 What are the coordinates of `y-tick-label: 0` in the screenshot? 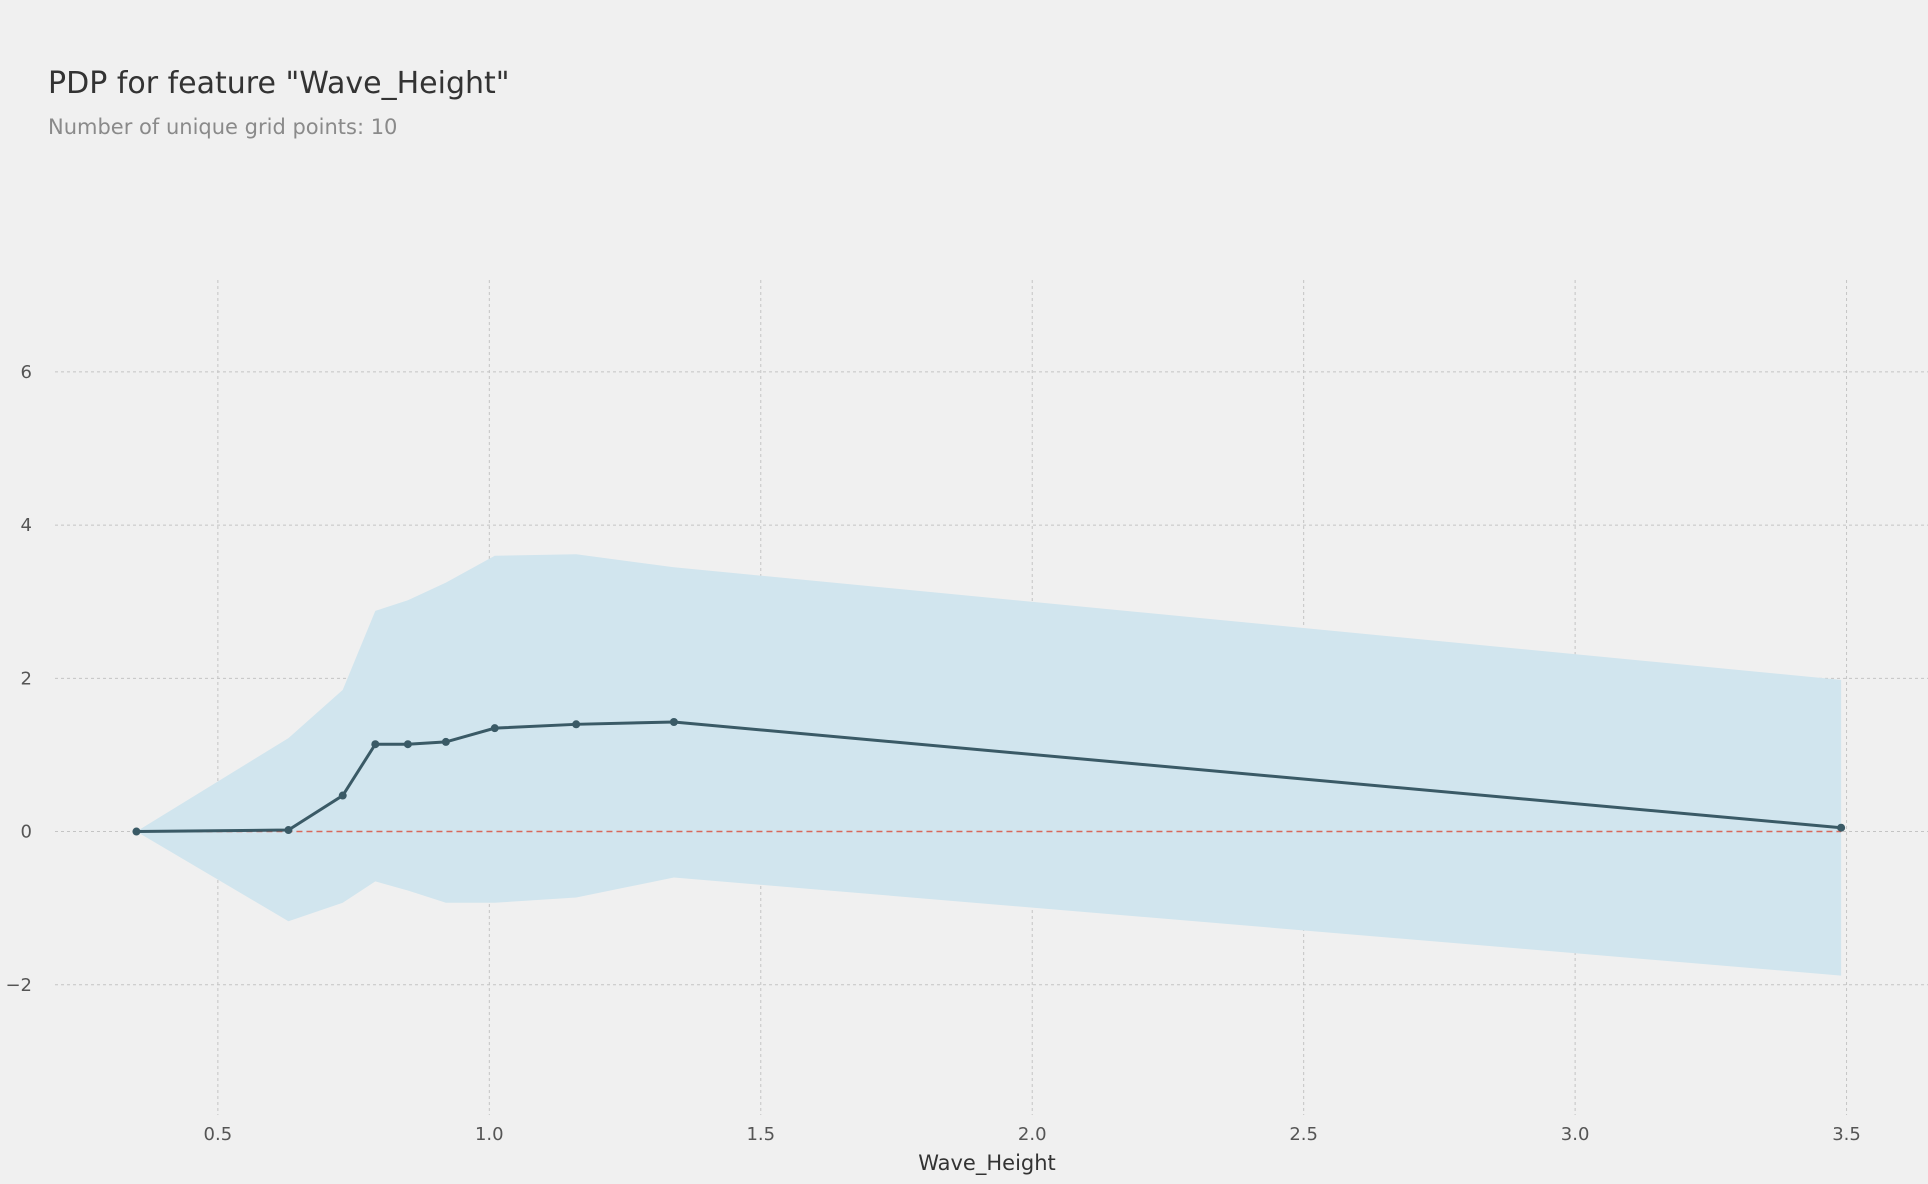 It's located at (26, 832).